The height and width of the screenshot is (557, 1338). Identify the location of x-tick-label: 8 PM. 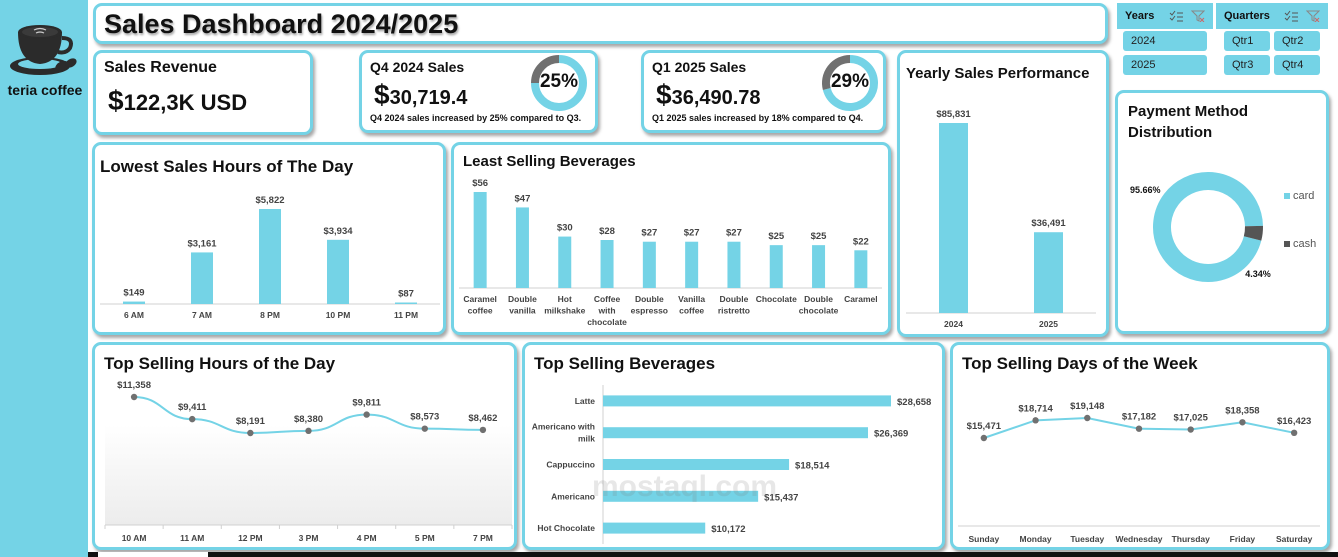
(270, 315).